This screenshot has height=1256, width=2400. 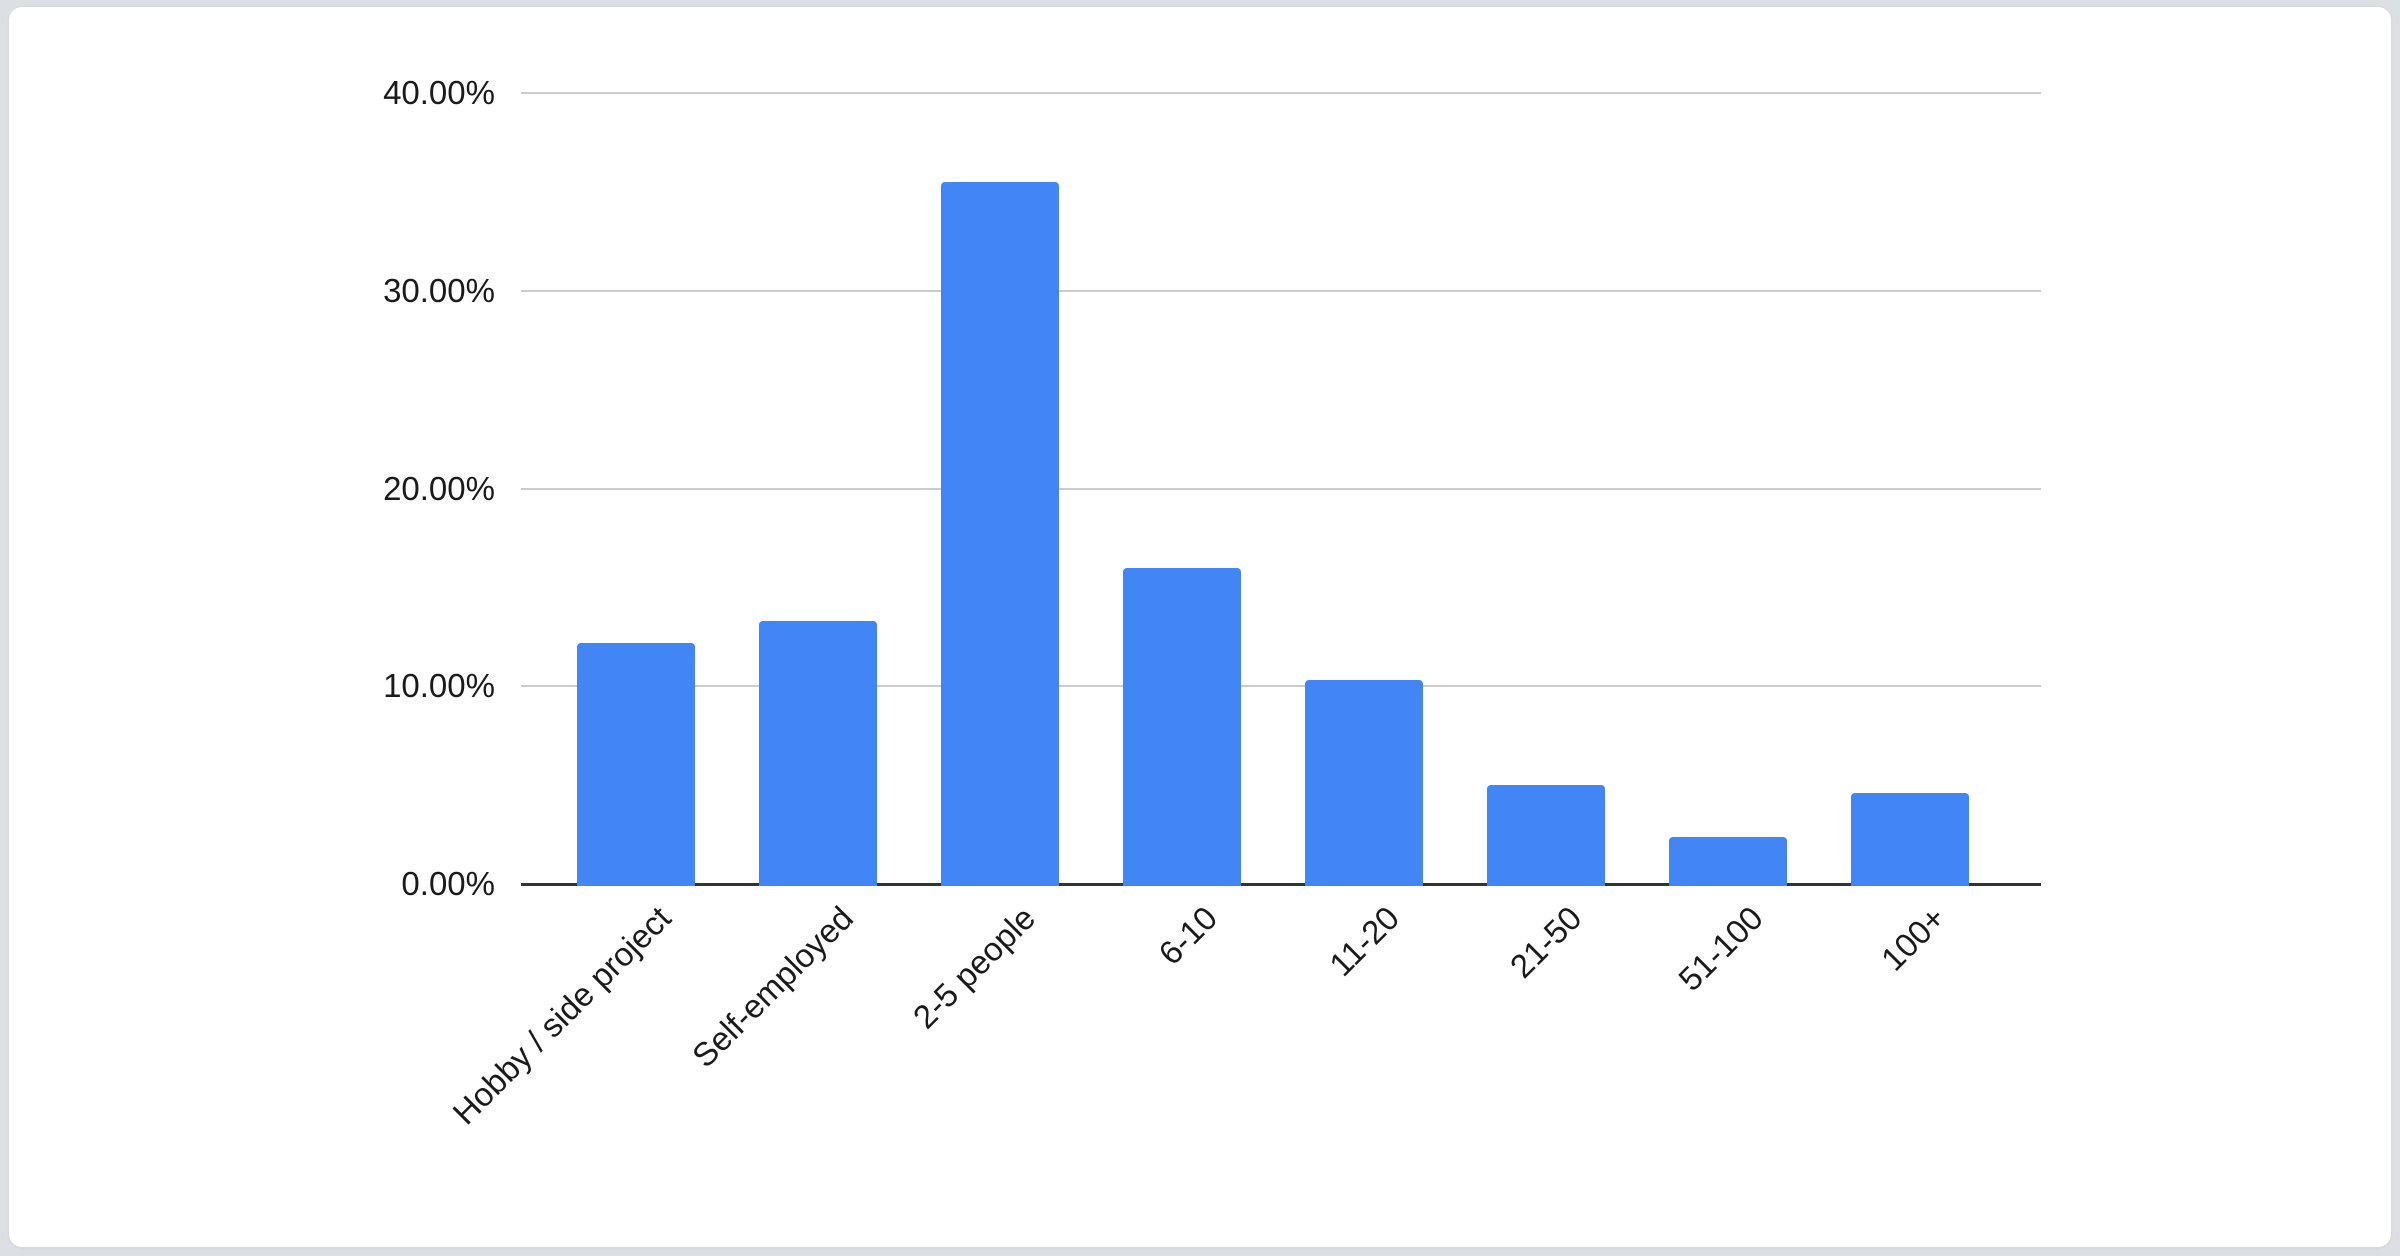 I want to click on bar-self-employed, so click(x=818, y=753).